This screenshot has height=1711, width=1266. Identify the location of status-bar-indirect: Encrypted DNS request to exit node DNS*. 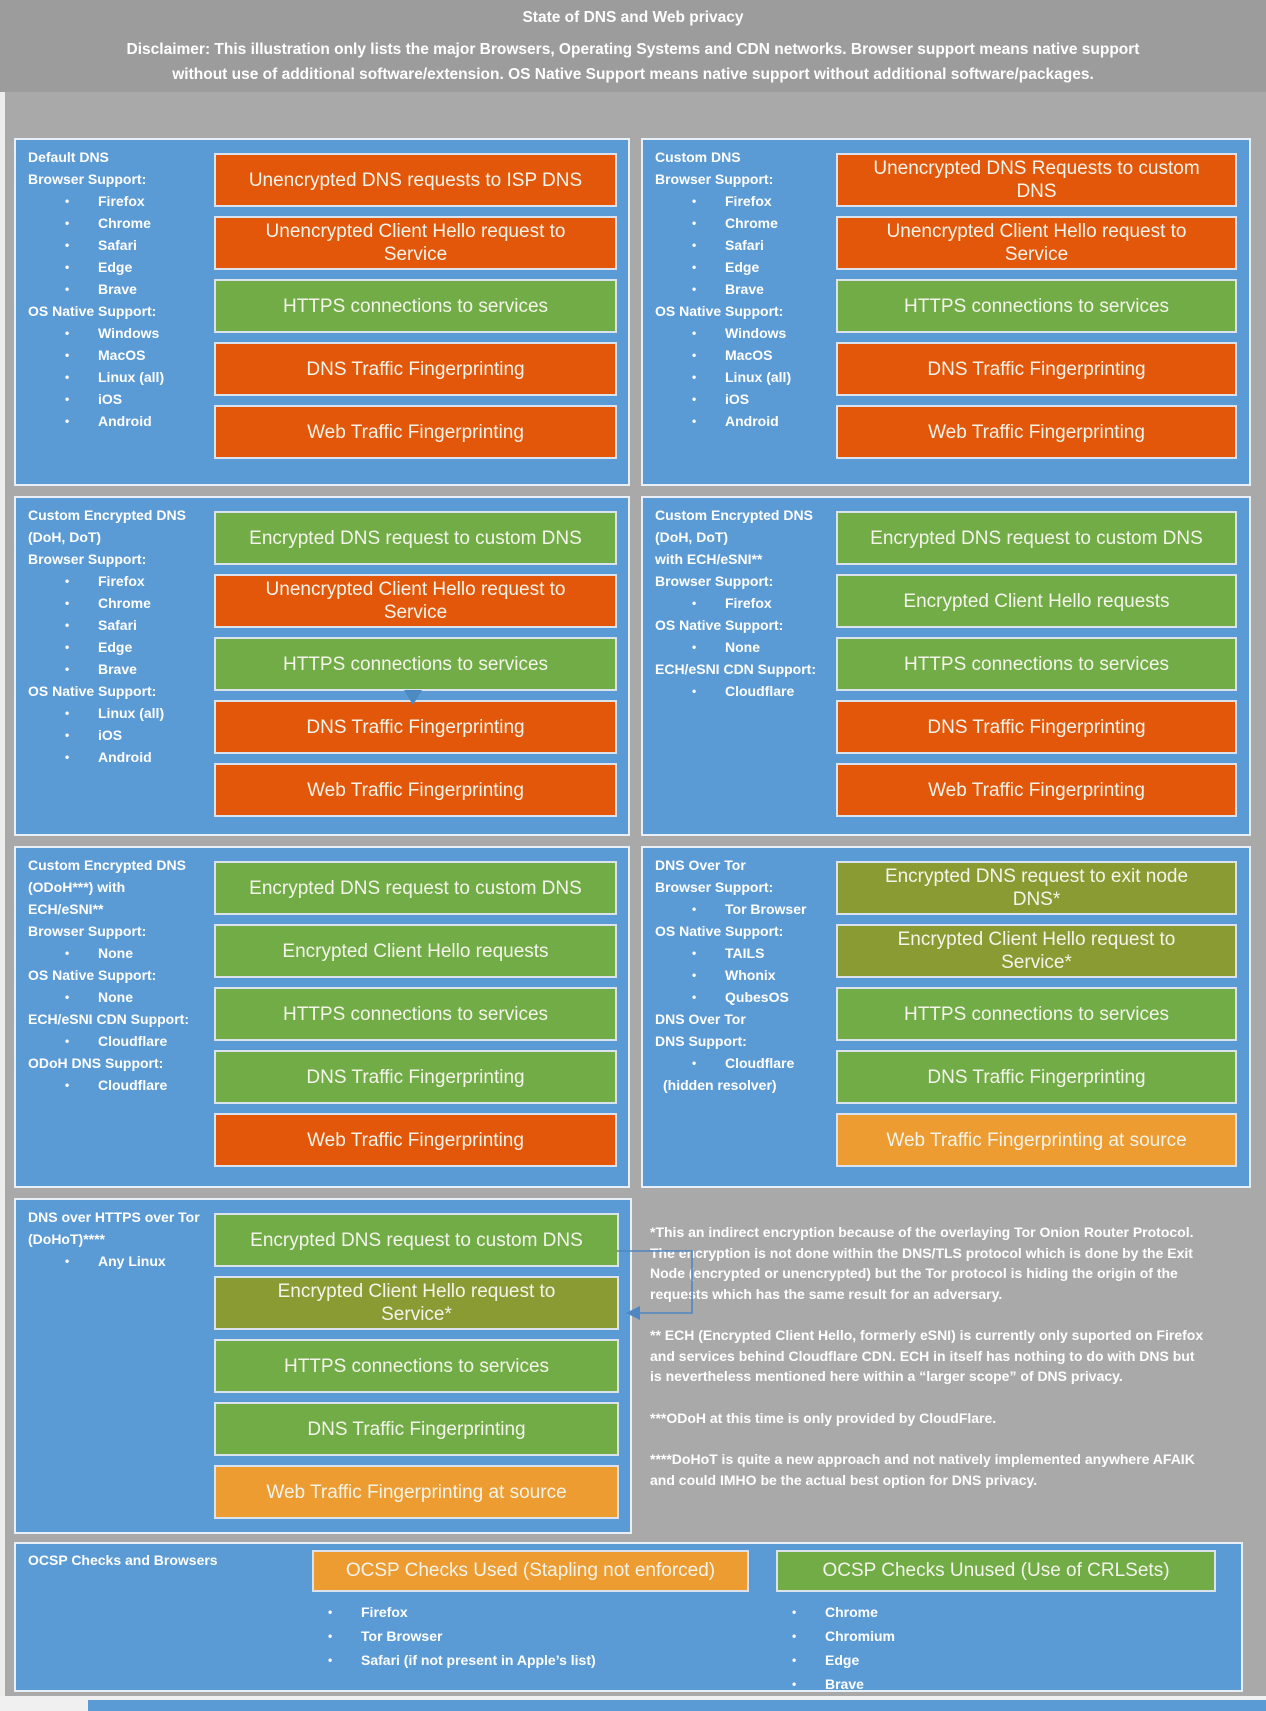
(1036, 888).